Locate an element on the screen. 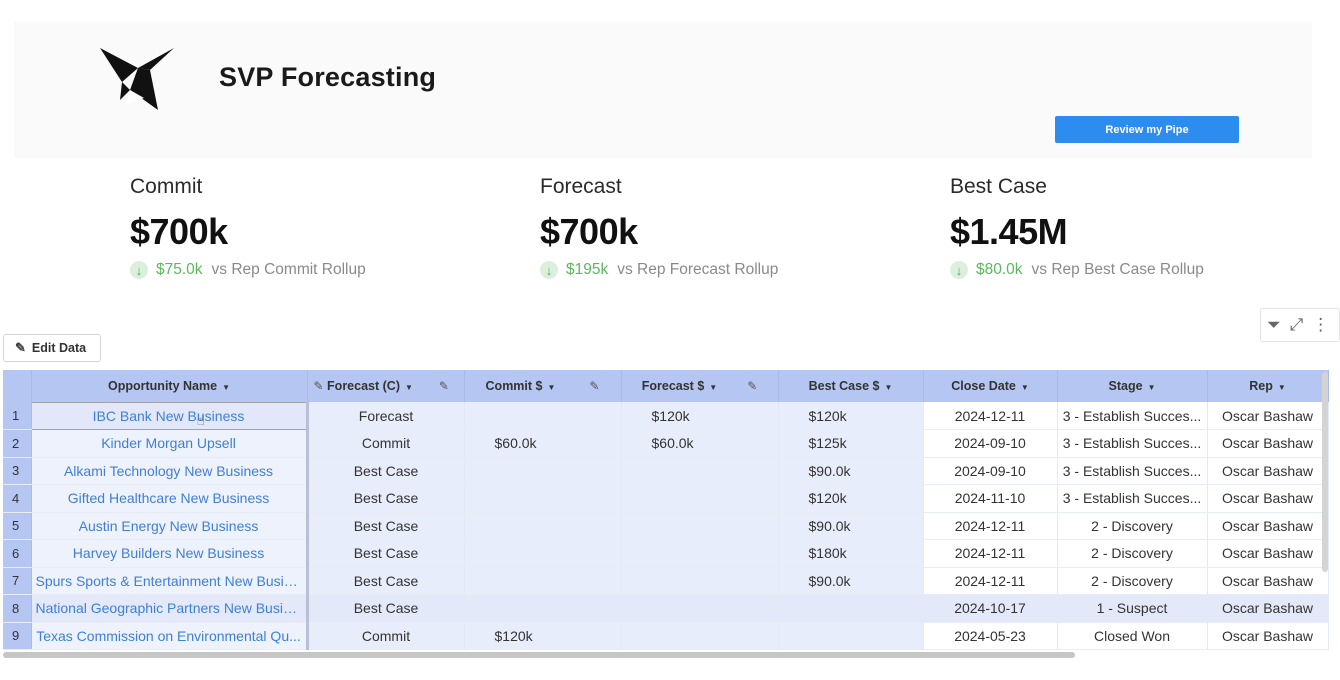  row-number: 4 is located at coordinates (17, 498).